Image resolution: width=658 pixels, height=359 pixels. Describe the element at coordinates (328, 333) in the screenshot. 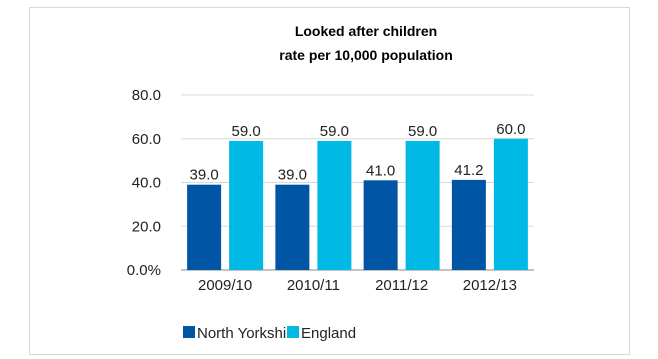

I see `legend-label: England` at that location.